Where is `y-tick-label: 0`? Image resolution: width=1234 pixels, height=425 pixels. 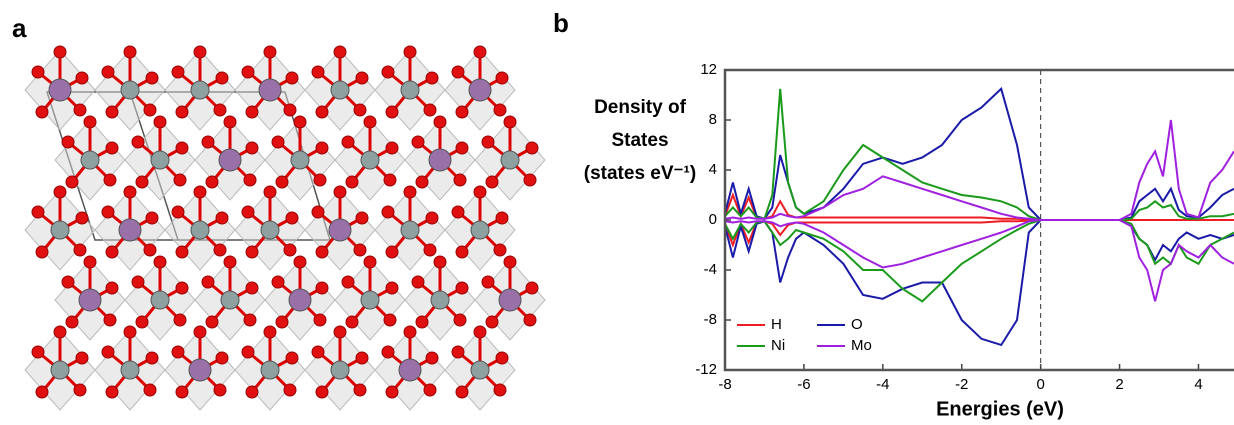 y-tick-label: 0 is located at coordinates (713, 219).